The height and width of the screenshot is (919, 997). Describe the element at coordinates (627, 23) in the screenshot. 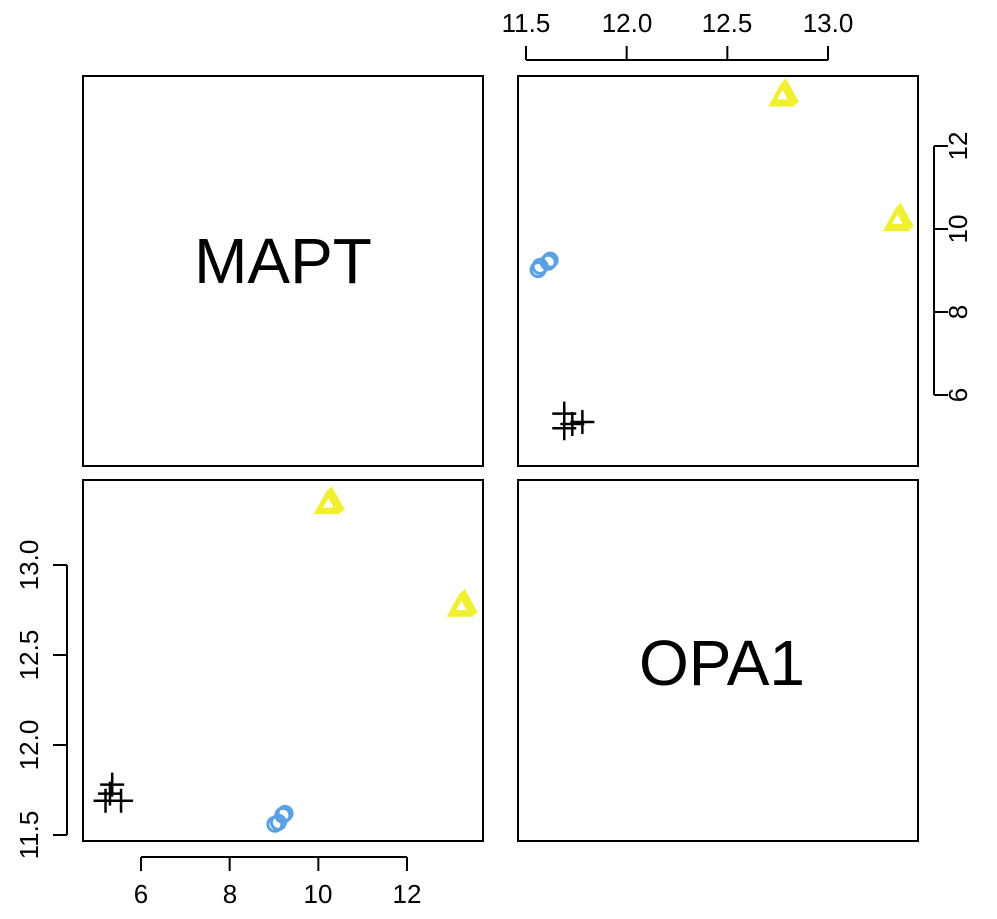

I see `top-tick-label: 12.0` at that location.